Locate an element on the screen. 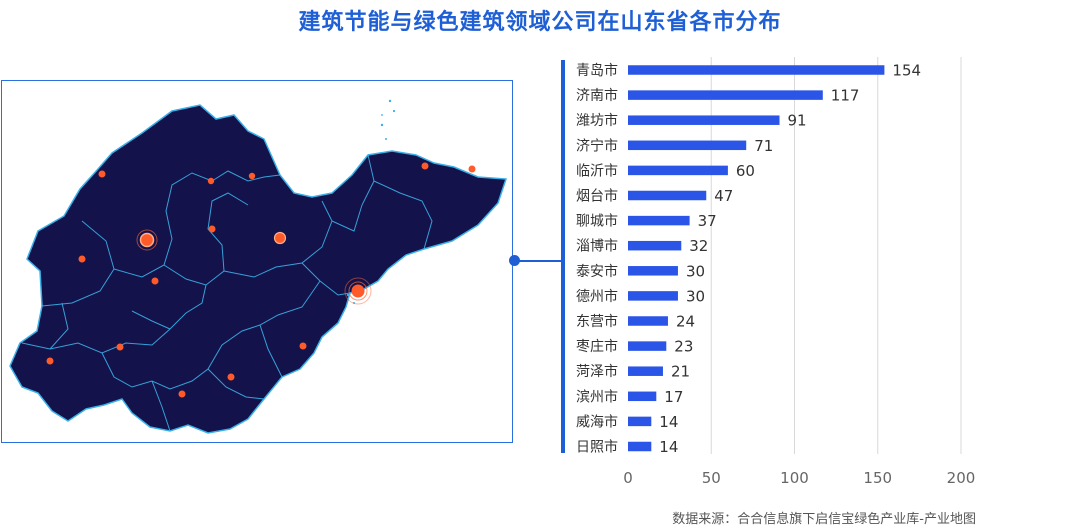 This screenshot has width=1080, height=531. data-label: 17 is located at coordinates (673, 397).